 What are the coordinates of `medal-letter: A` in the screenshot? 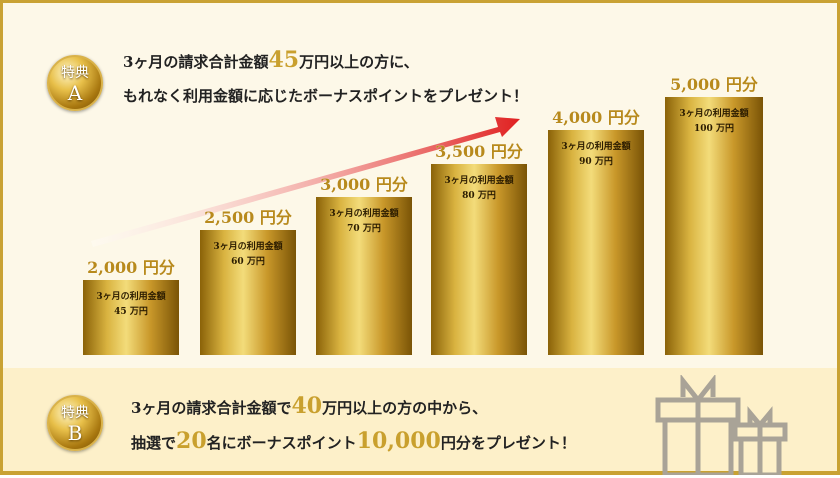 It's located at (75, 93).